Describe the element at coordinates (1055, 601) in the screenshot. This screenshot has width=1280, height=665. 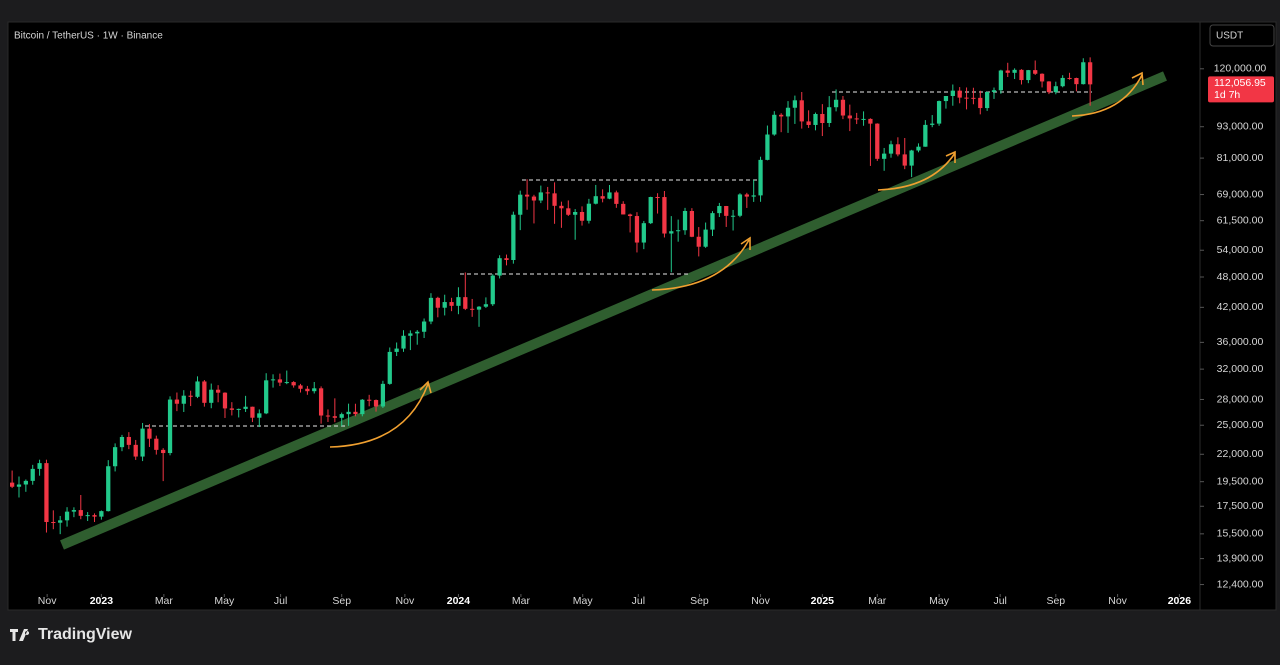
I see `x-tick-label: Sep` at that location.